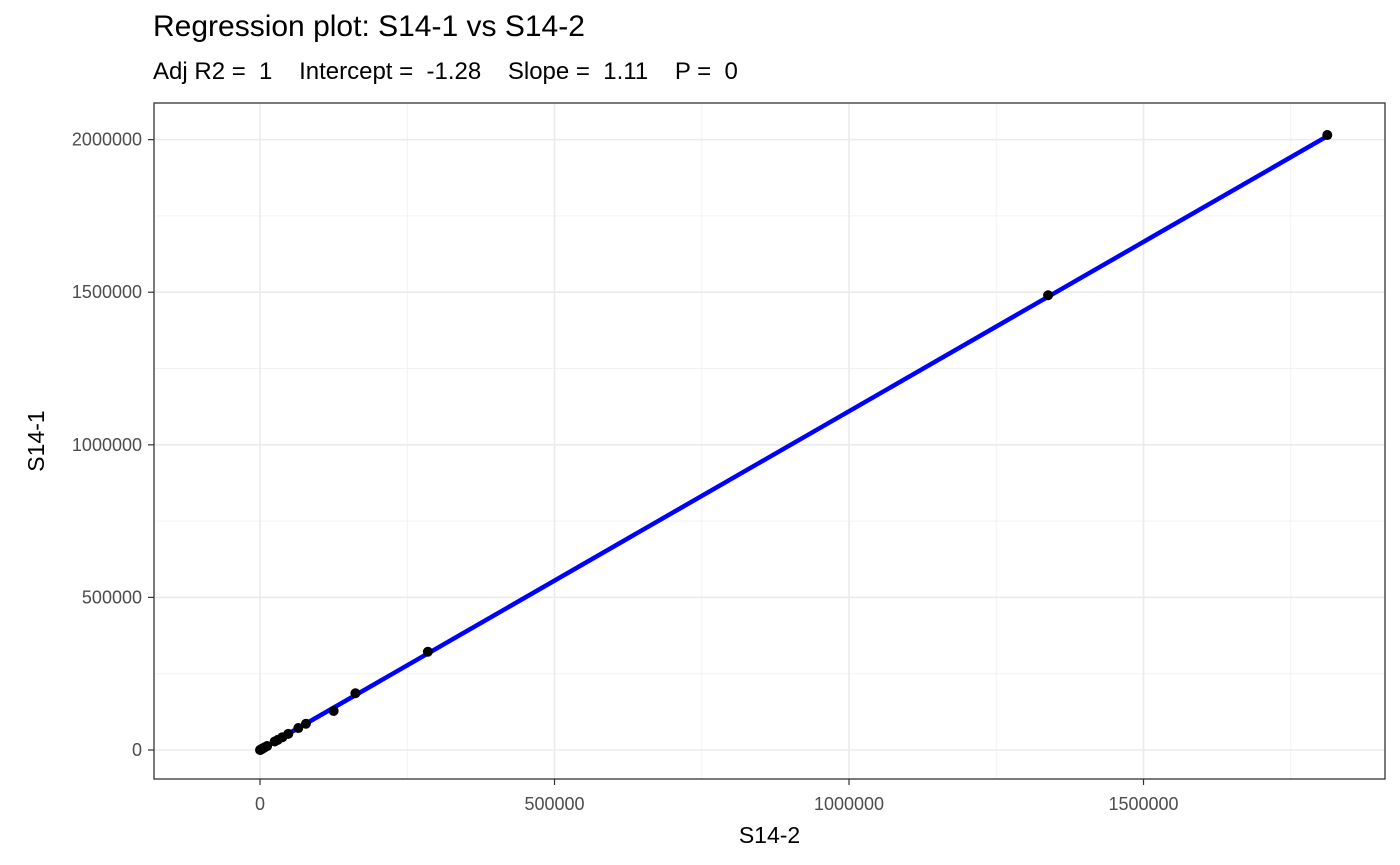 The width and height of the screenshot is (1400, 865). Describe the element at coordinates (137, 750) in the screenshot. I see `y-tick-label: 0` at that location.